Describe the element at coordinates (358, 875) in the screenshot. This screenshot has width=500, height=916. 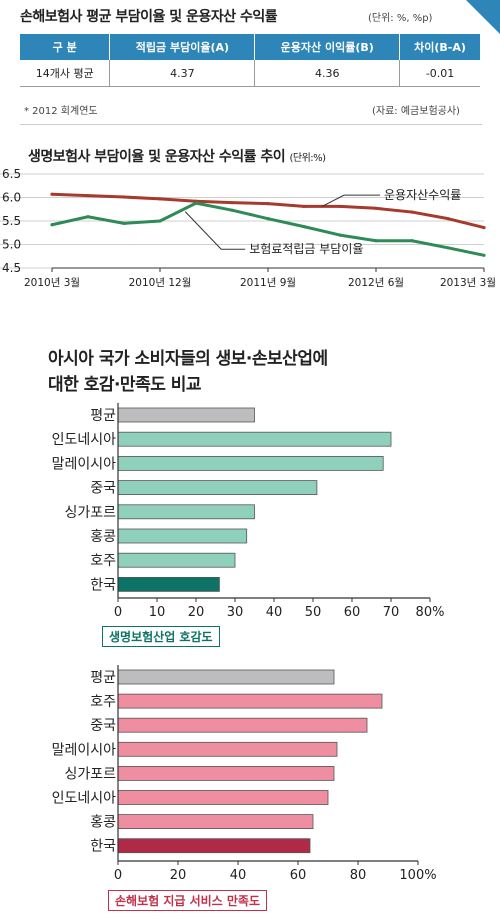
I see `x-tick-label: 80` at that location.